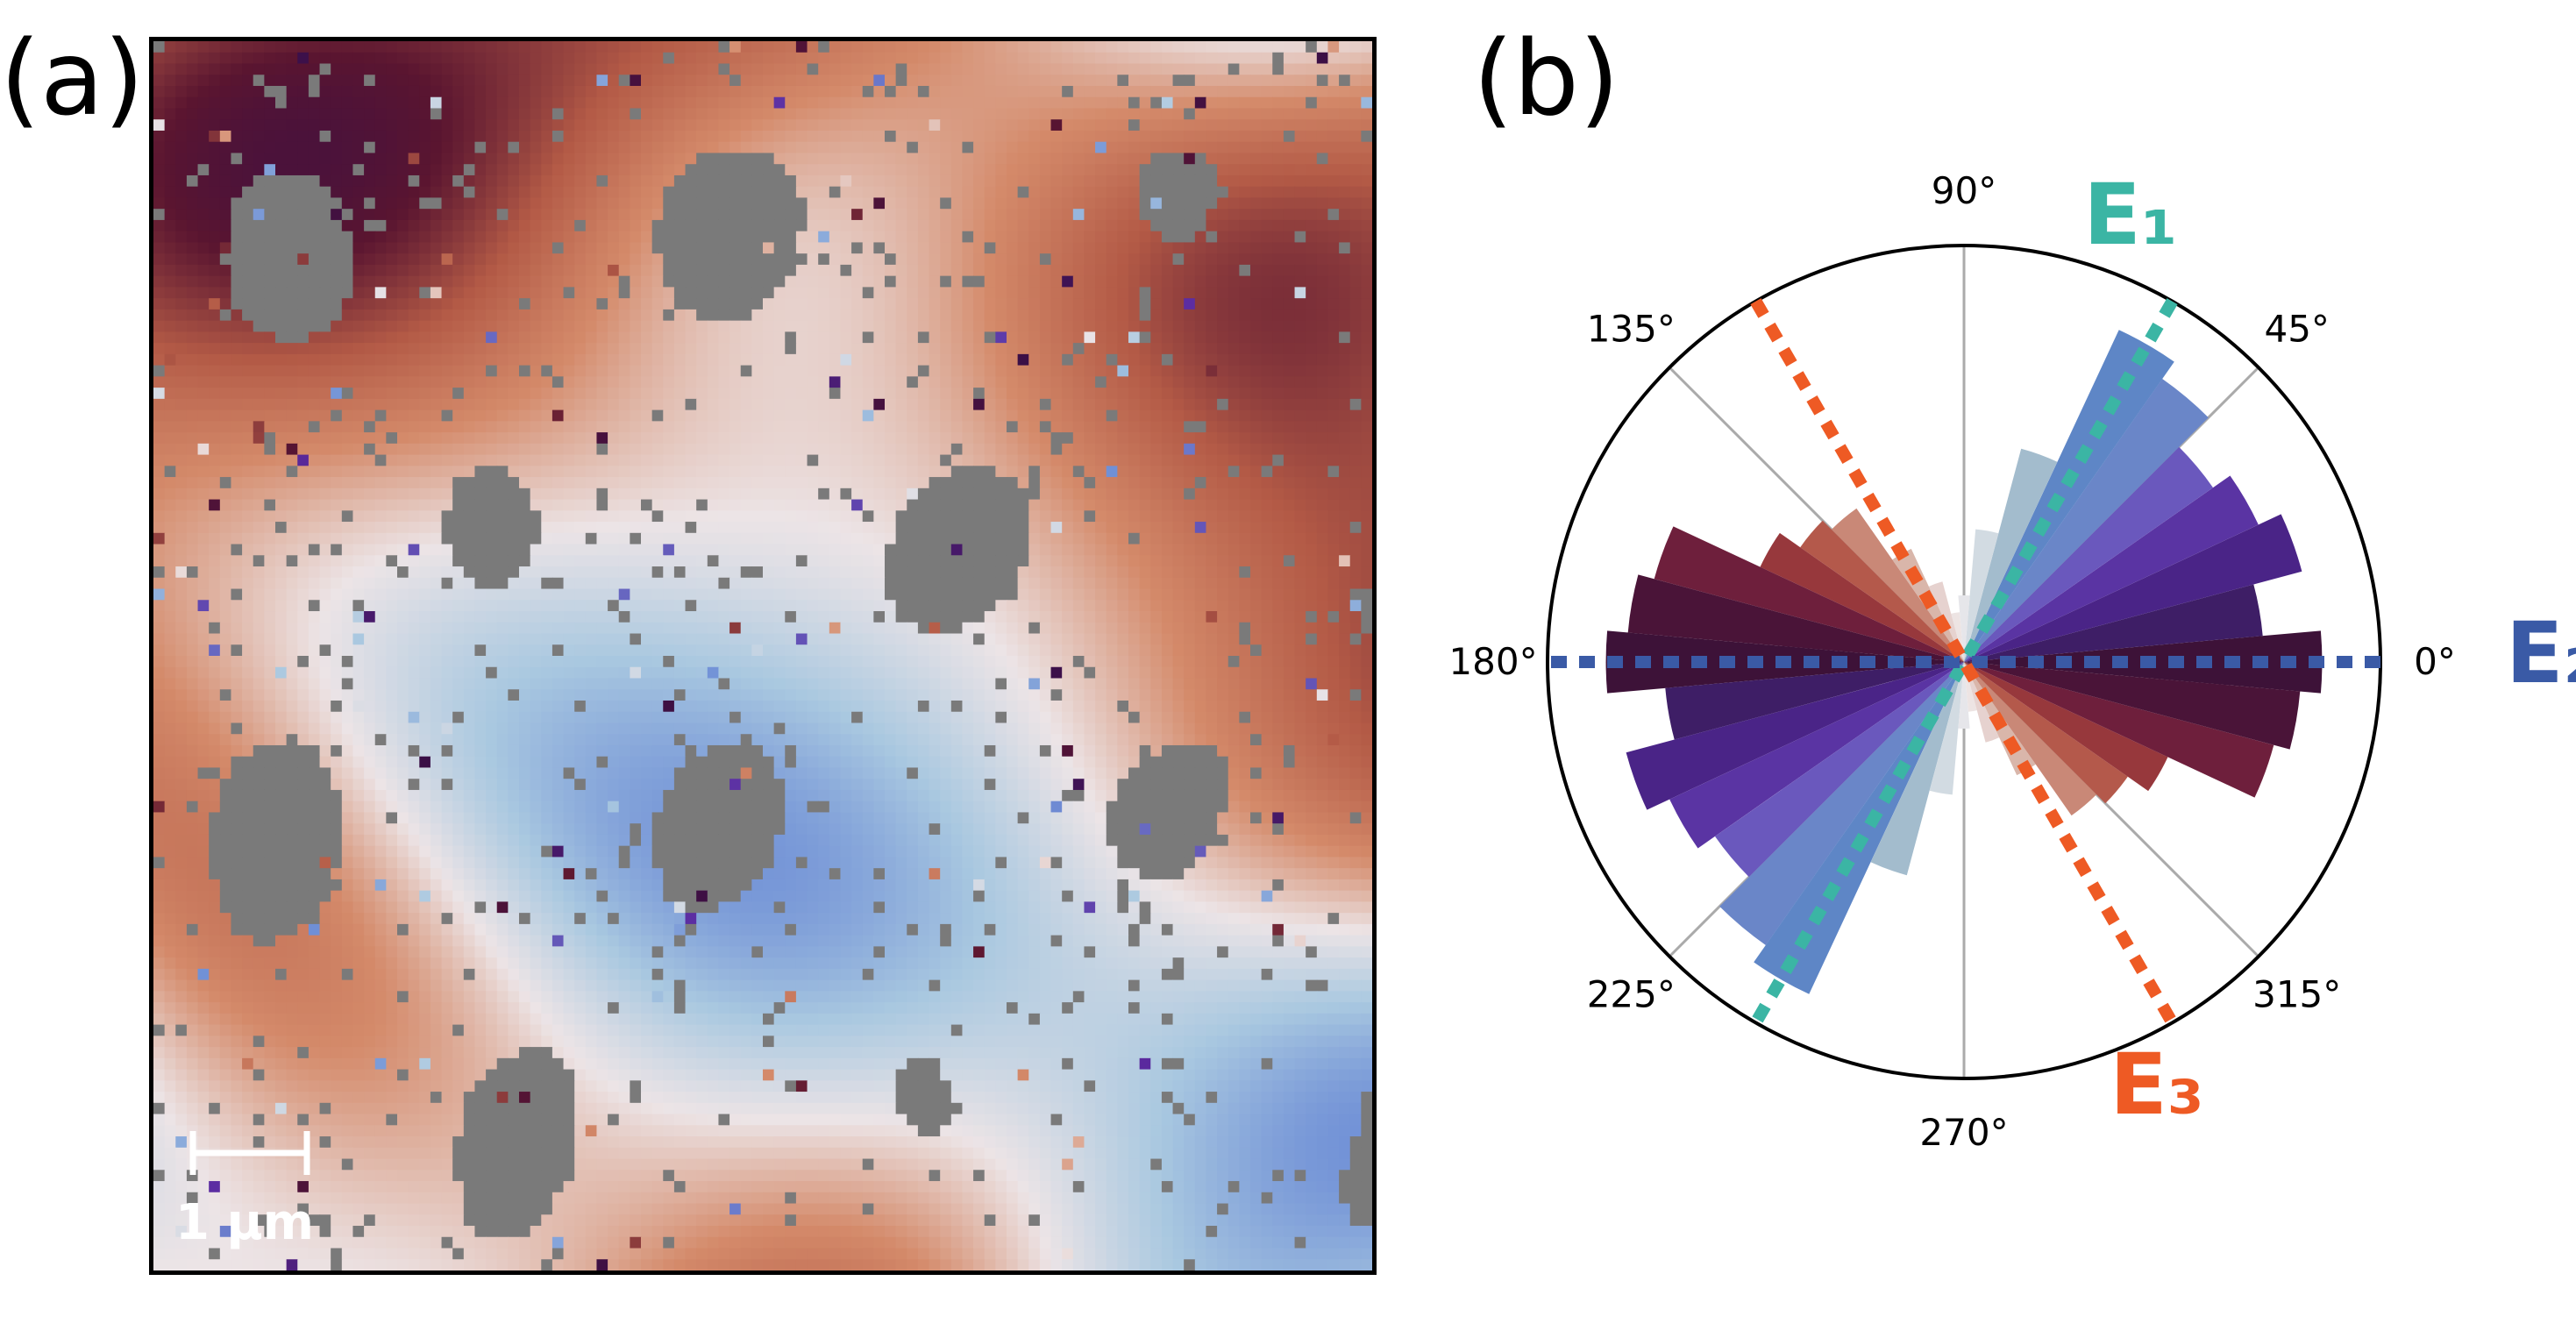 The width and height of the screenshot is (2576, 1338). What do you see at coordinates (2157, 1085) in the screenshot?
I see `axis-name-e3: E₃` at bounding box center [2157, 1085].